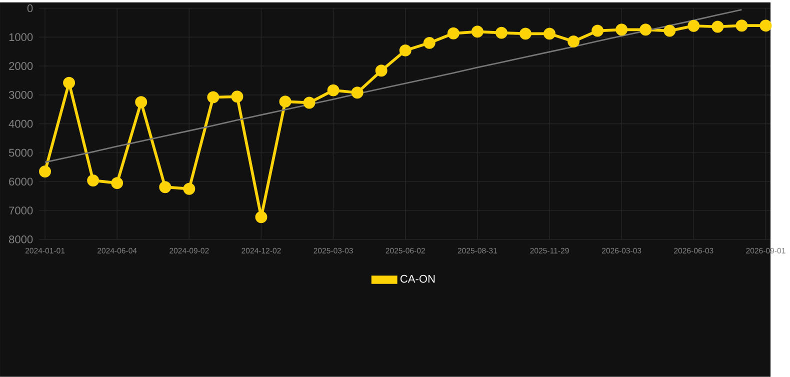  Describe the element at coordinates (21, 37) in the screenshot. I see `y-tick-label: 1000` at that location.